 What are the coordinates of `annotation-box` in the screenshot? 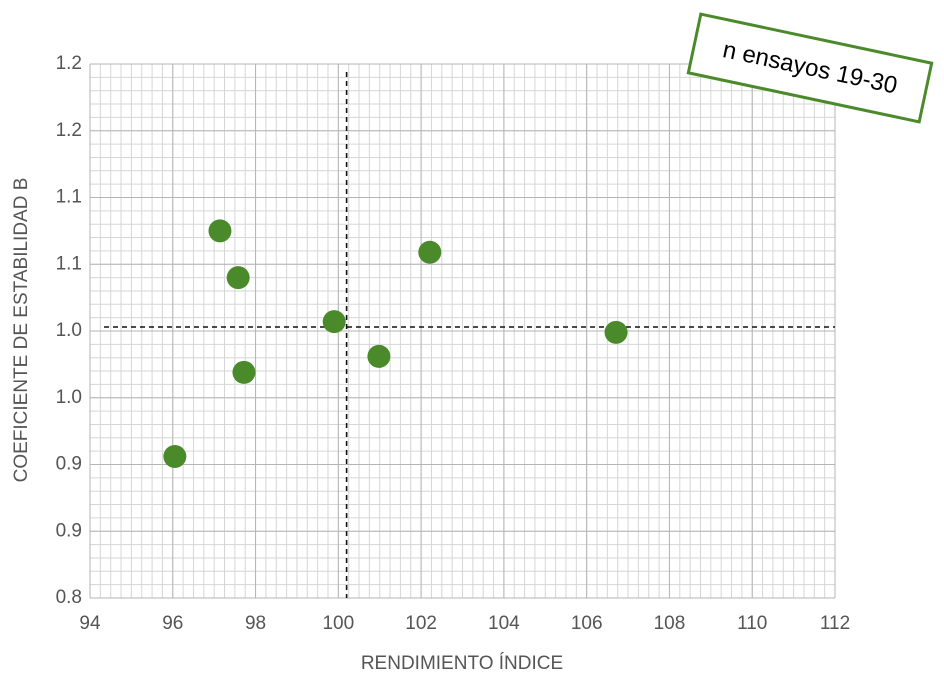 It's located at (810, 68).